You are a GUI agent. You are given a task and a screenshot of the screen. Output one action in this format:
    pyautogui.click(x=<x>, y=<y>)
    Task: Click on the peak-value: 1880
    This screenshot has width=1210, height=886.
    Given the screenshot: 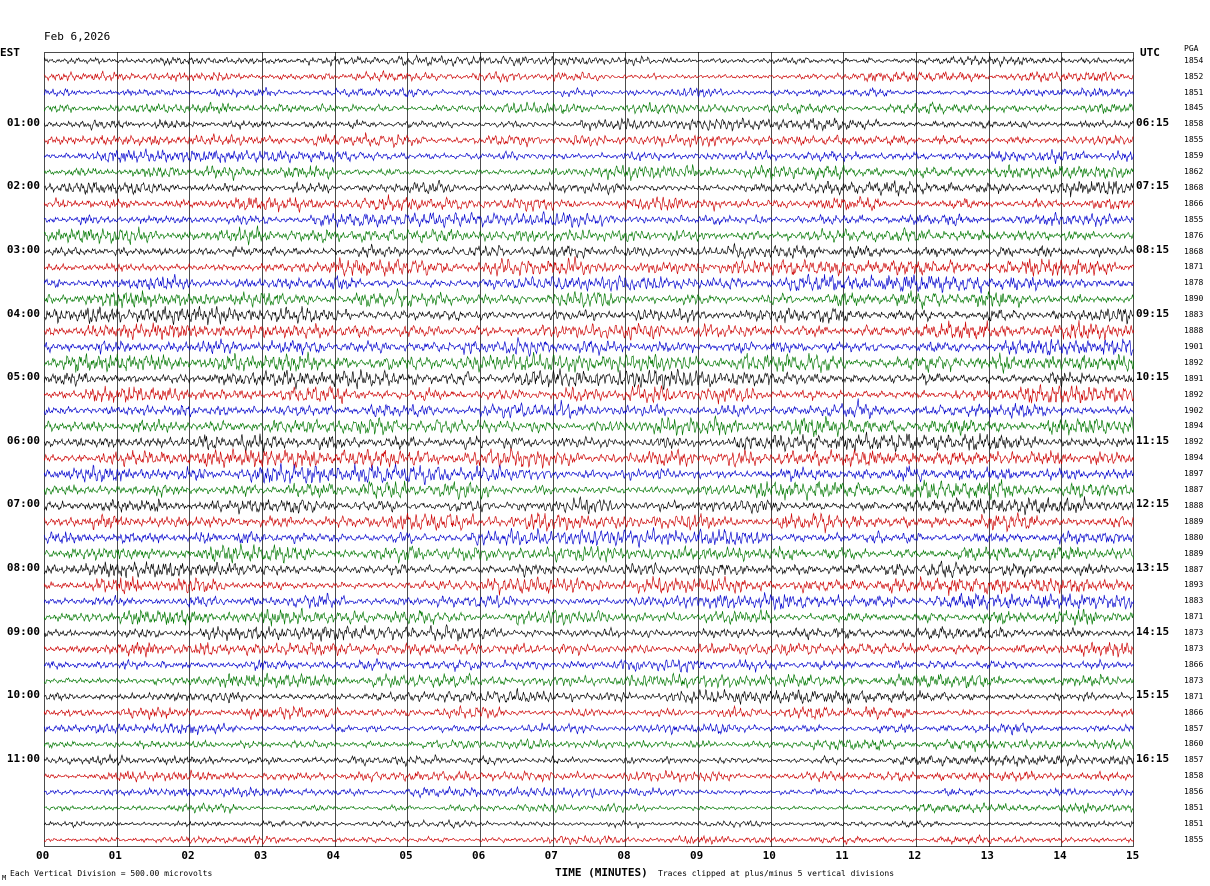 What is the action you would take?
    pyautogui.click(x=1194, y=537)
    